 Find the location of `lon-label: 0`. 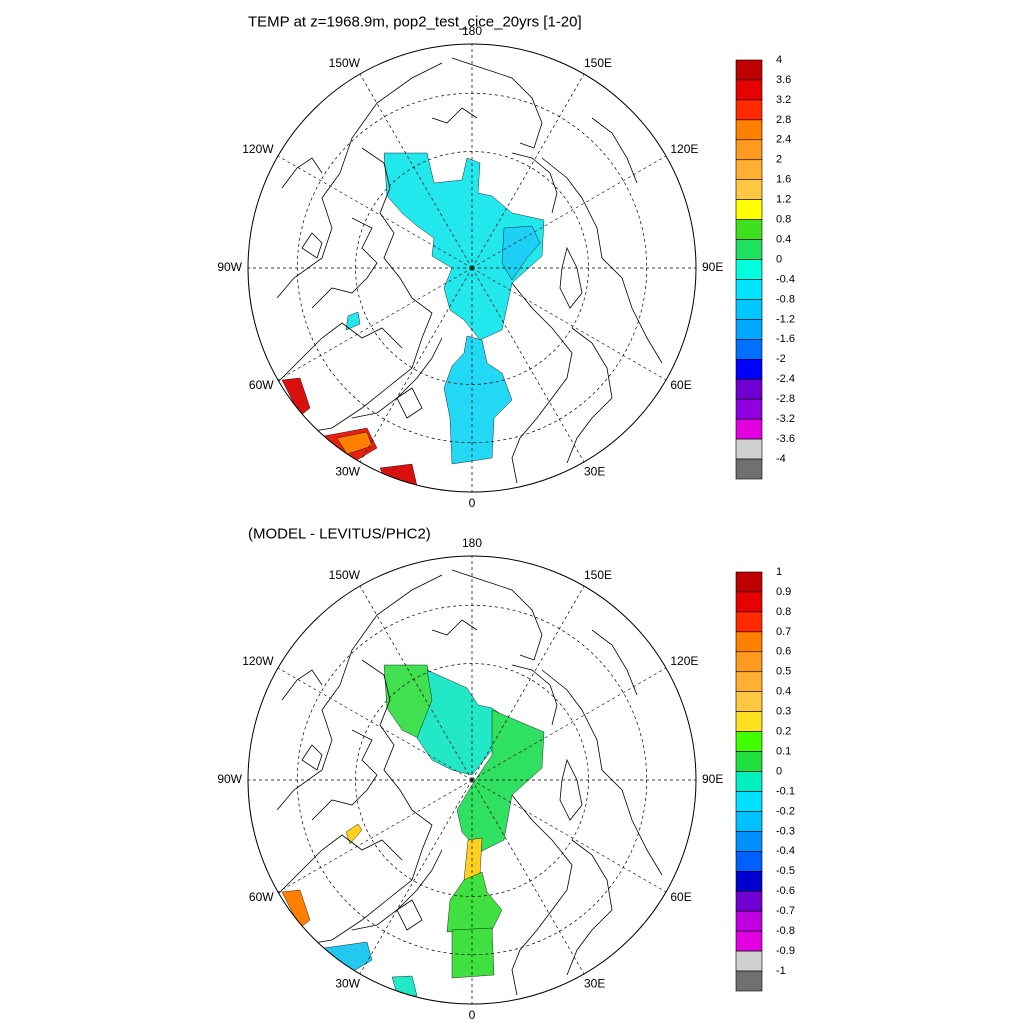

lon-label: 0 is located at coordinates (472, 503).